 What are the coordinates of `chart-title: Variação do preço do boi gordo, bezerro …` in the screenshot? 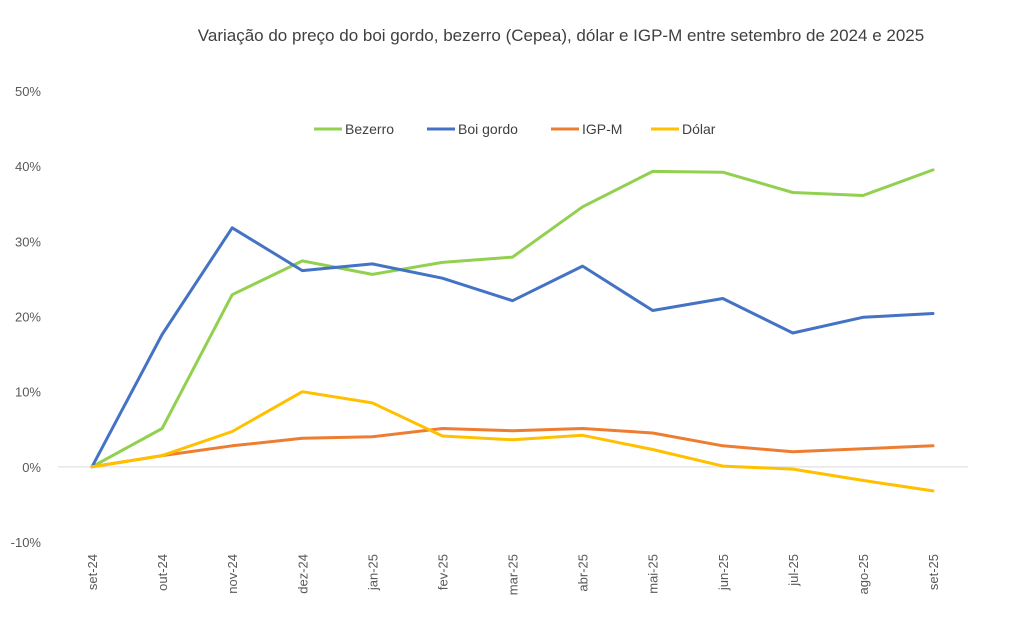 It's located at (561, 35).